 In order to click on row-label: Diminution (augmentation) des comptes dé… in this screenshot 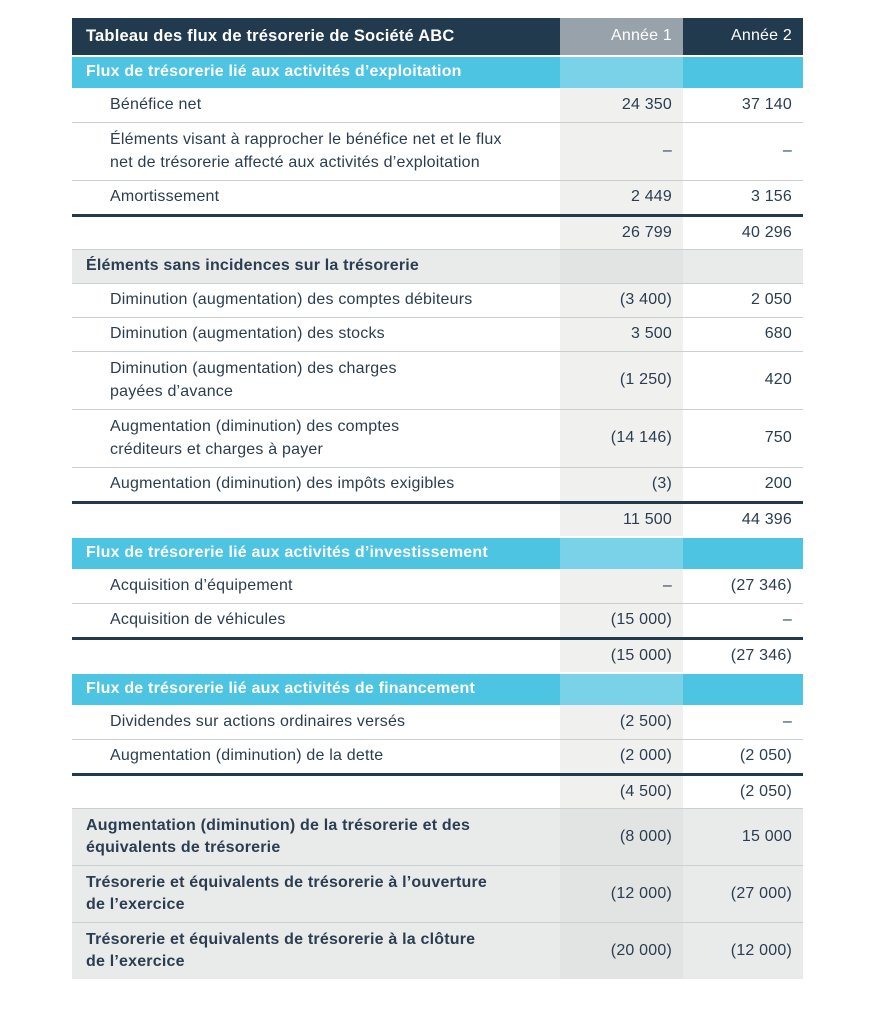, I will do `click(291, 300)`.